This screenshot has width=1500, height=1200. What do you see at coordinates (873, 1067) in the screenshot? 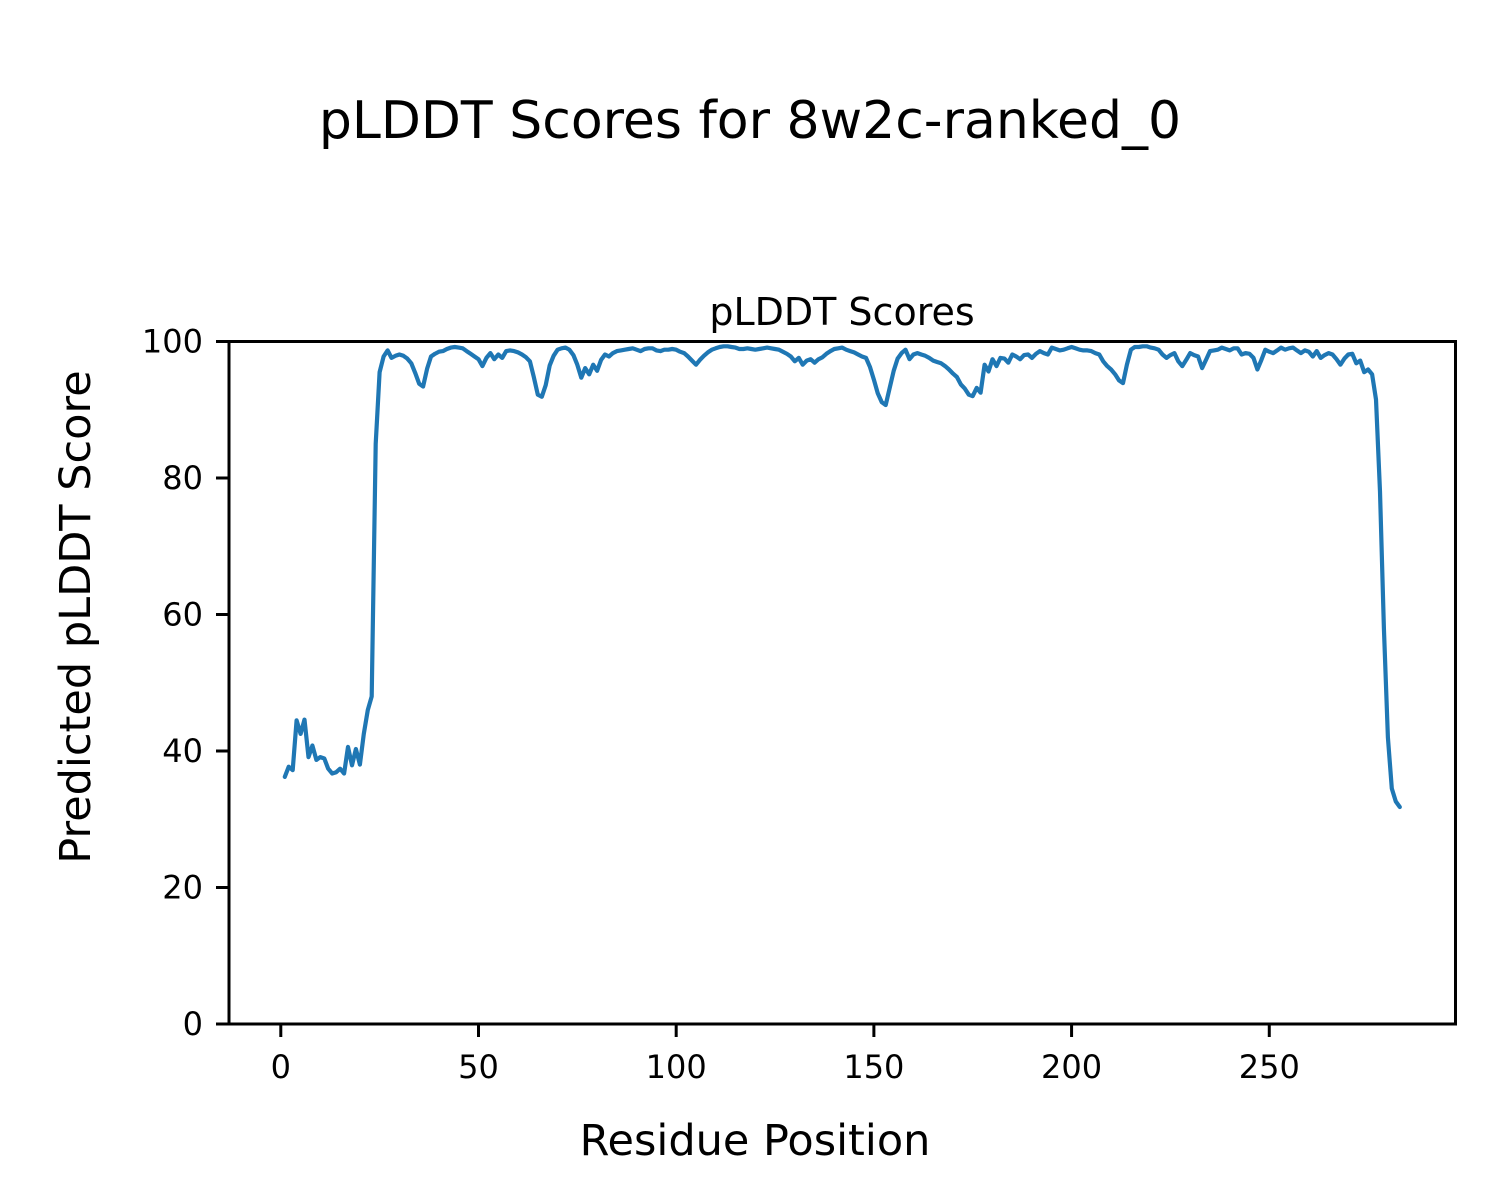
I see `x-tick-label: 150` at bounding box center [873, 1067].